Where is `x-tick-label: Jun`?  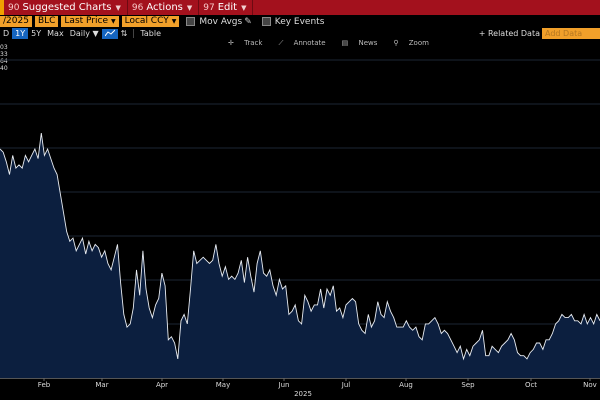 x-tick-label: Jun is located at coordinates (284, 385).